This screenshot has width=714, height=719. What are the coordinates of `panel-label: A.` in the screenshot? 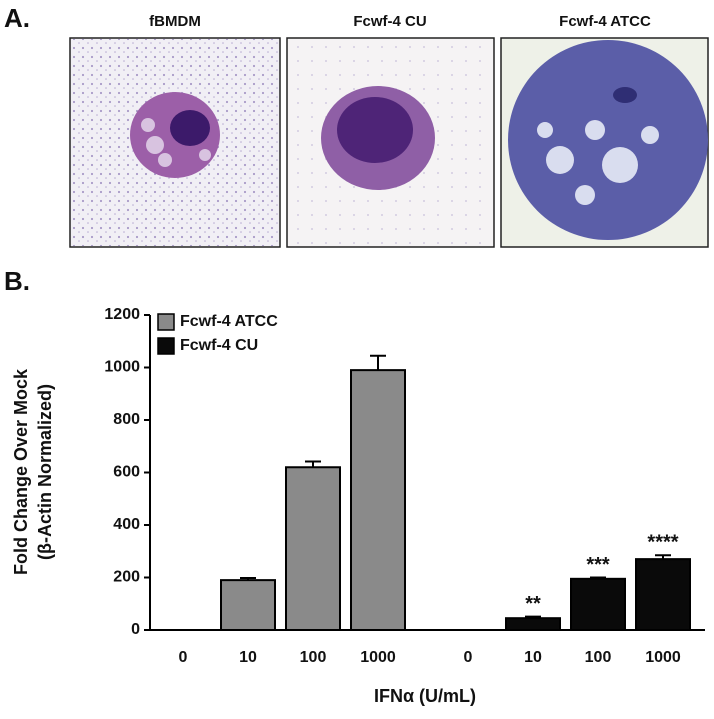 It's located at (17, 18).